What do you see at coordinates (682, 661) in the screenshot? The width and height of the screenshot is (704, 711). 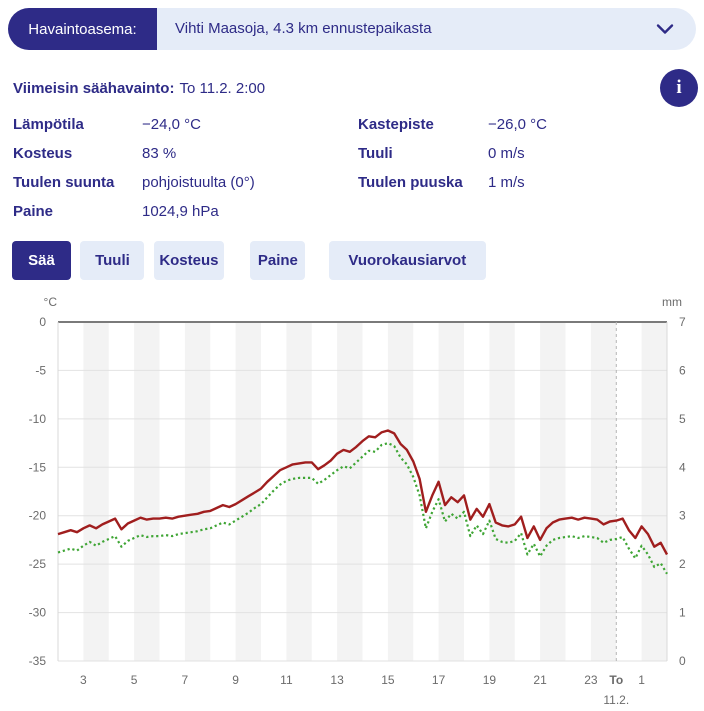 I see `y-axis-label-right: 0` at bounding box center [682, 661].